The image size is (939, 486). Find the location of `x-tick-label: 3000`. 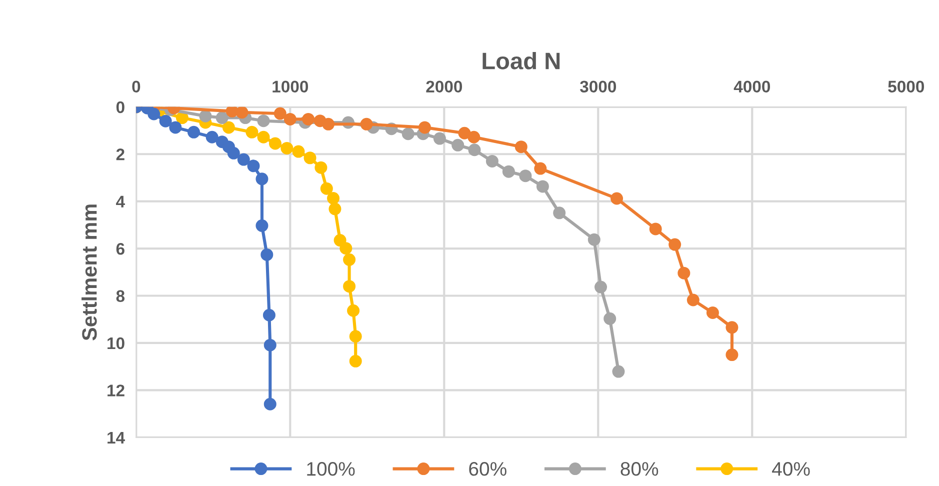

x-tick-label: 3000 is located at coordinates (598, 86).